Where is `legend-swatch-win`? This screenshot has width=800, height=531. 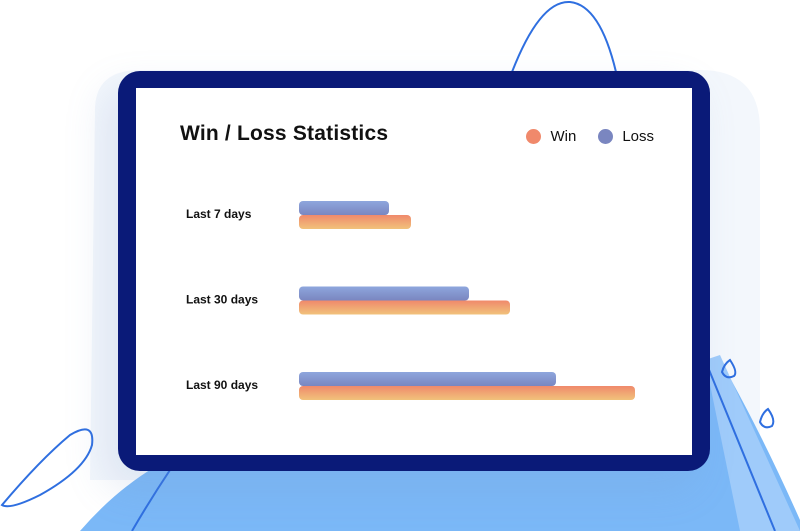 legend-swatch-win is located at coordinates (534, 136).